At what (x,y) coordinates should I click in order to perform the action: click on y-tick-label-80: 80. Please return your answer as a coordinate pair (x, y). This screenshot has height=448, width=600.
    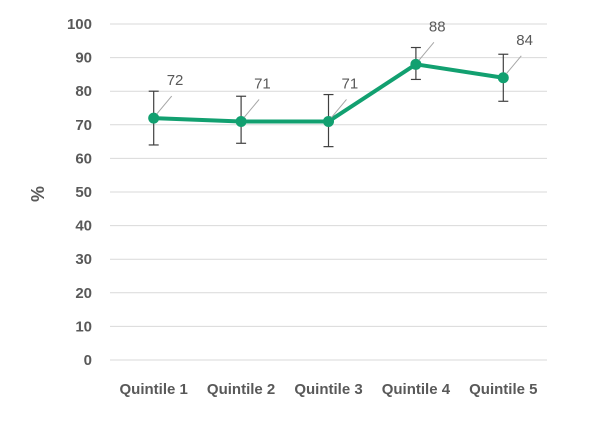
    Looking at the image, I should click on (83, 91).